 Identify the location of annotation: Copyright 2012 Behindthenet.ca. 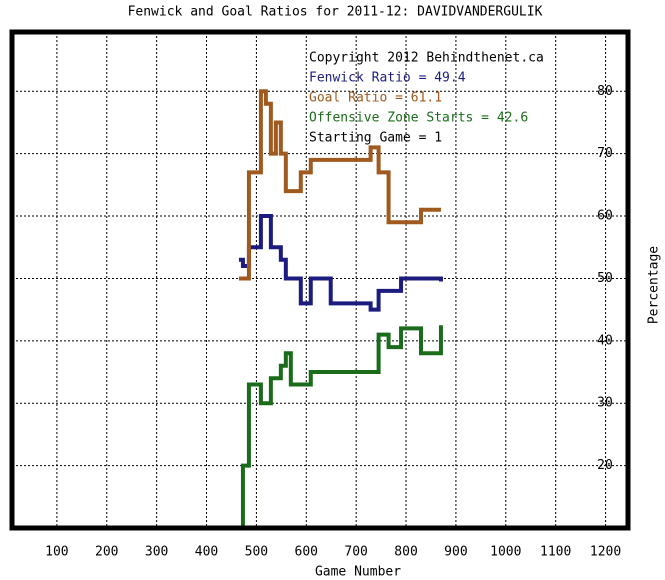
(426, 58).